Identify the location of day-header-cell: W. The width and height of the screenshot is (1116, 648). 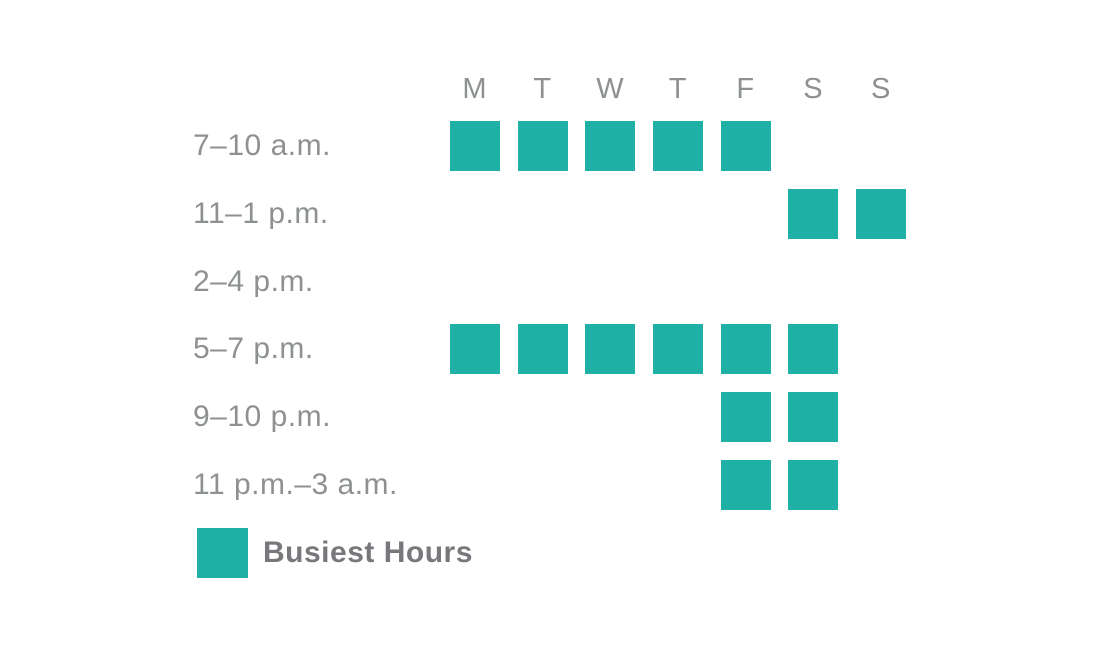
(619, 89).